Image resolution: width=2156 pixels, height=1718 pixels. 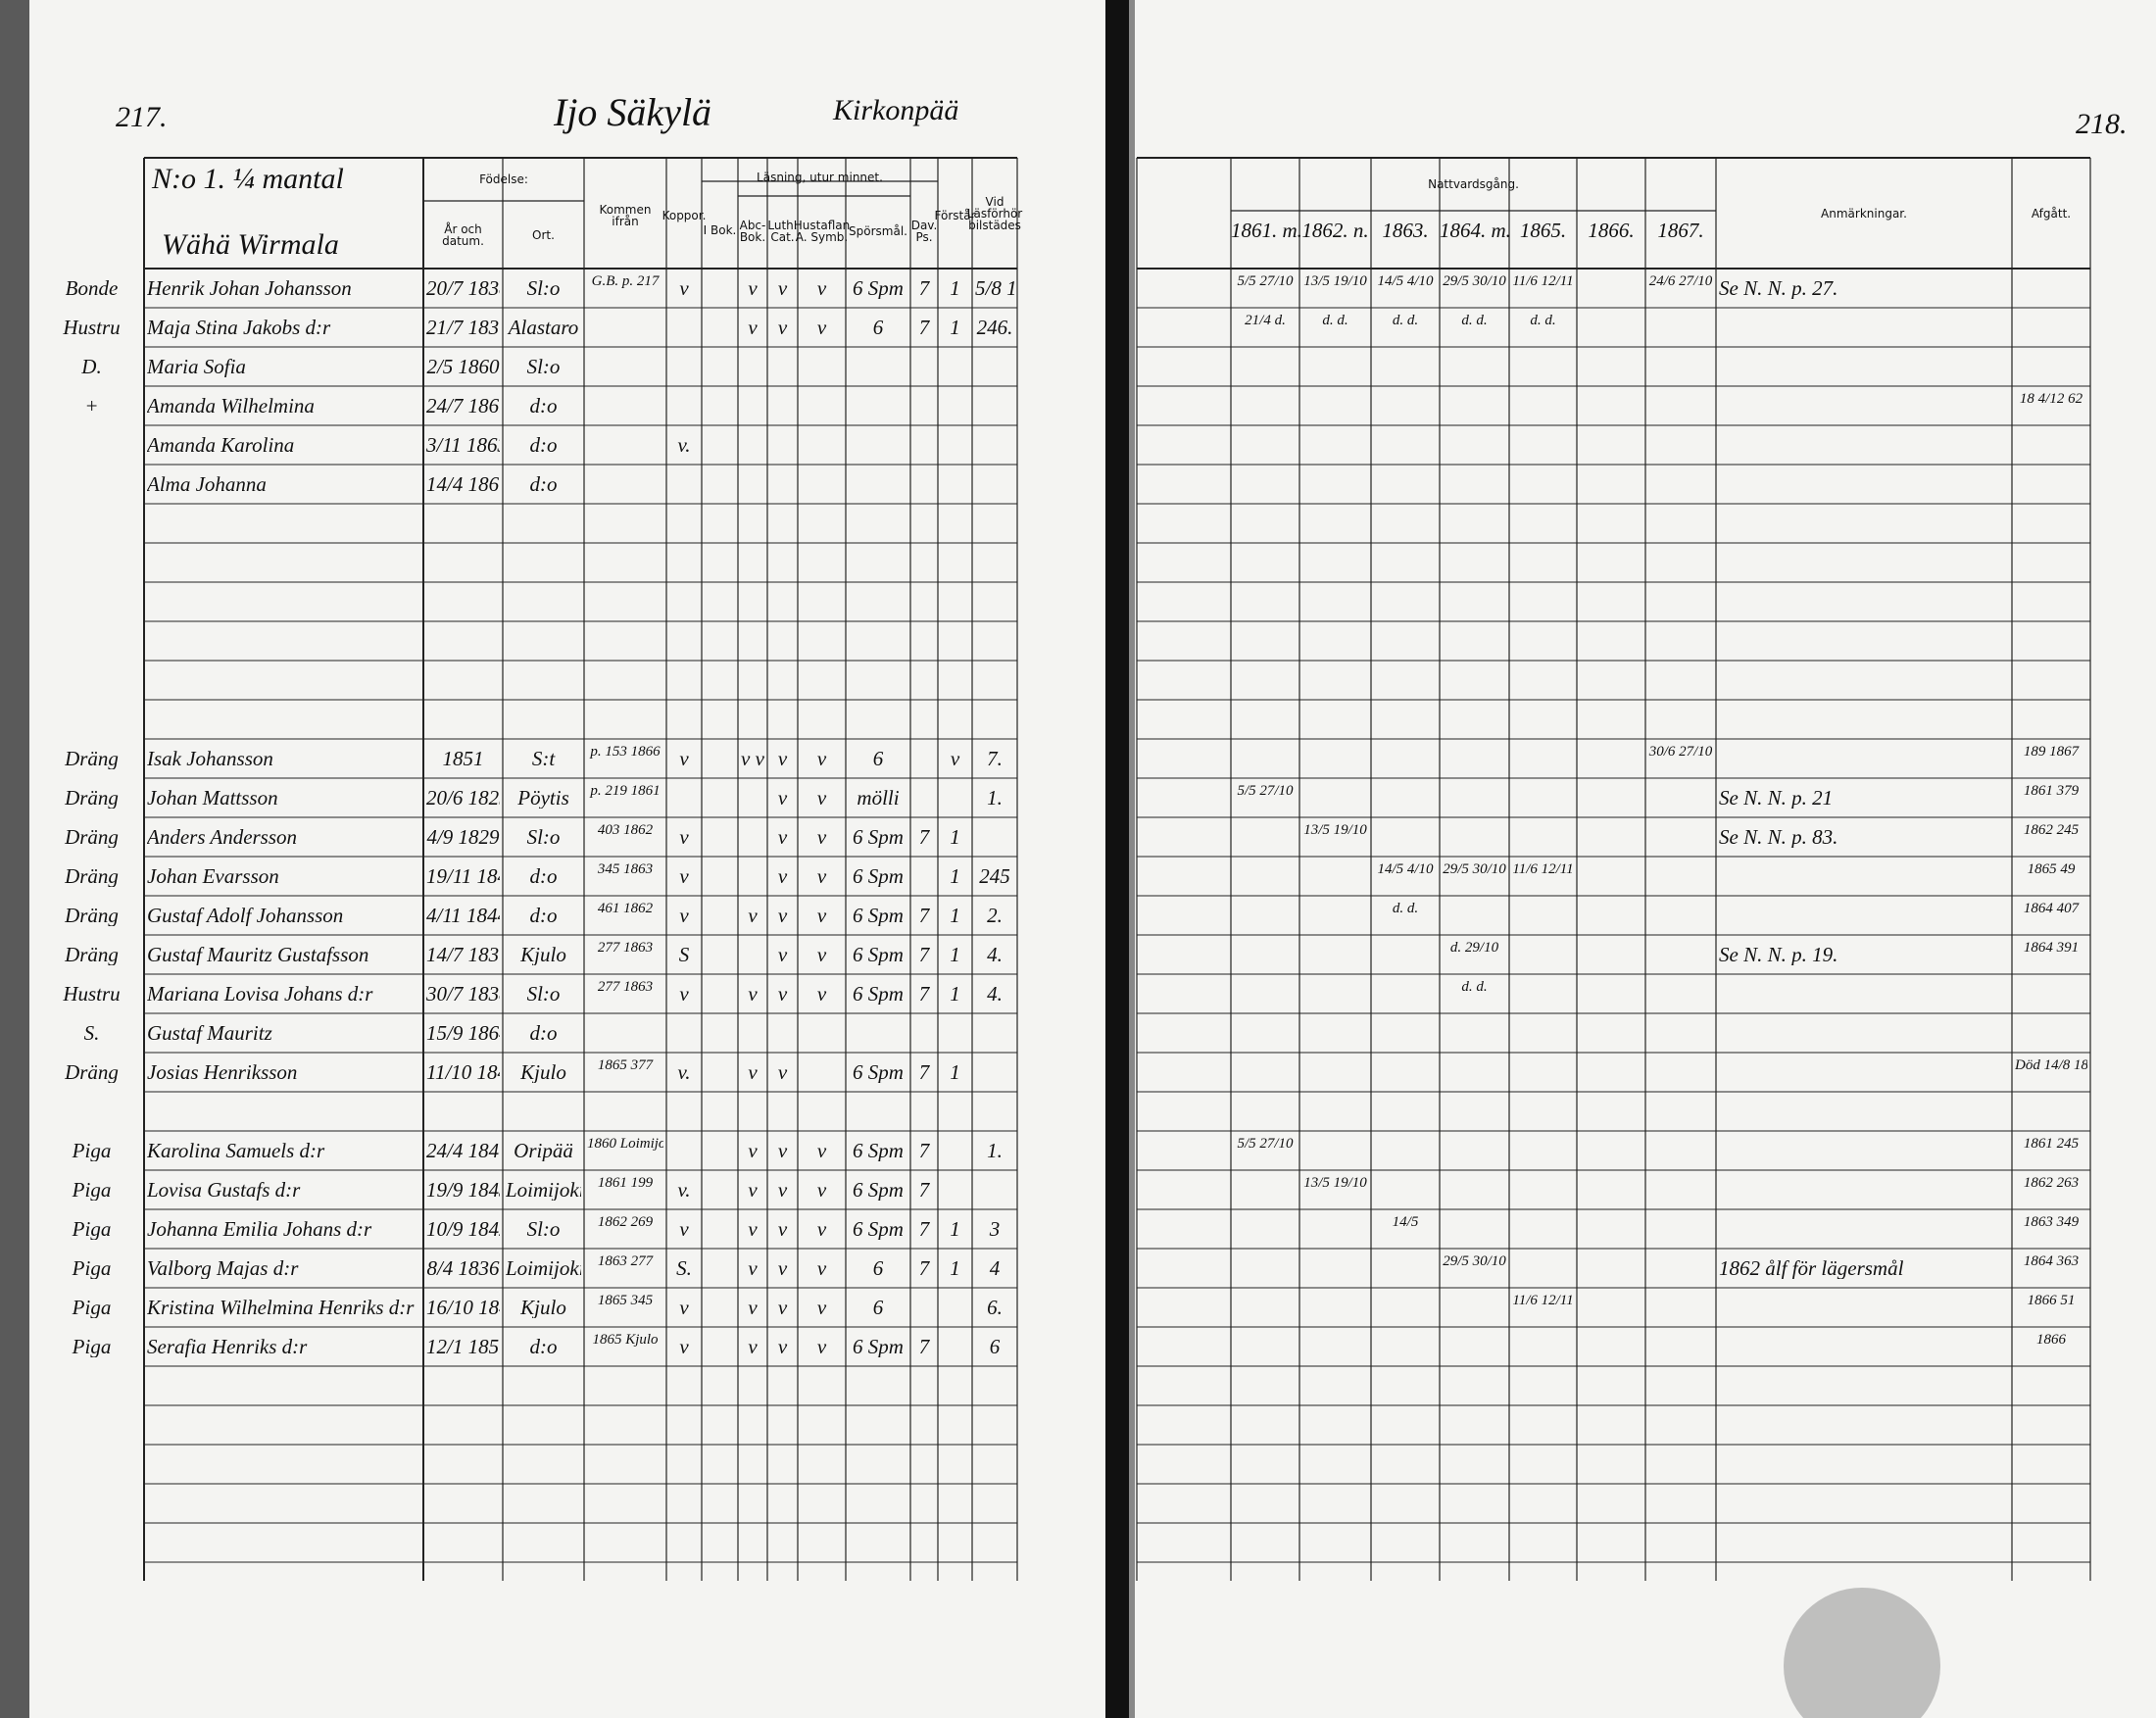 What do you see at coordinates (258, 955) in the screenshot?
I see `cell-name: Gustaf Mauritz Gustafsson` at bounding box center [258, 955].